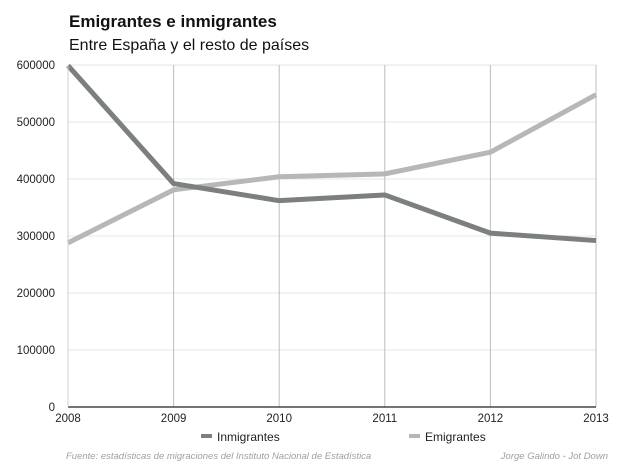 The image size is (622, 473). What do you see at coordinates (174, 419) in the screenshot?
I see `x-tick-label: 2009` at bounding box center [174, 419].